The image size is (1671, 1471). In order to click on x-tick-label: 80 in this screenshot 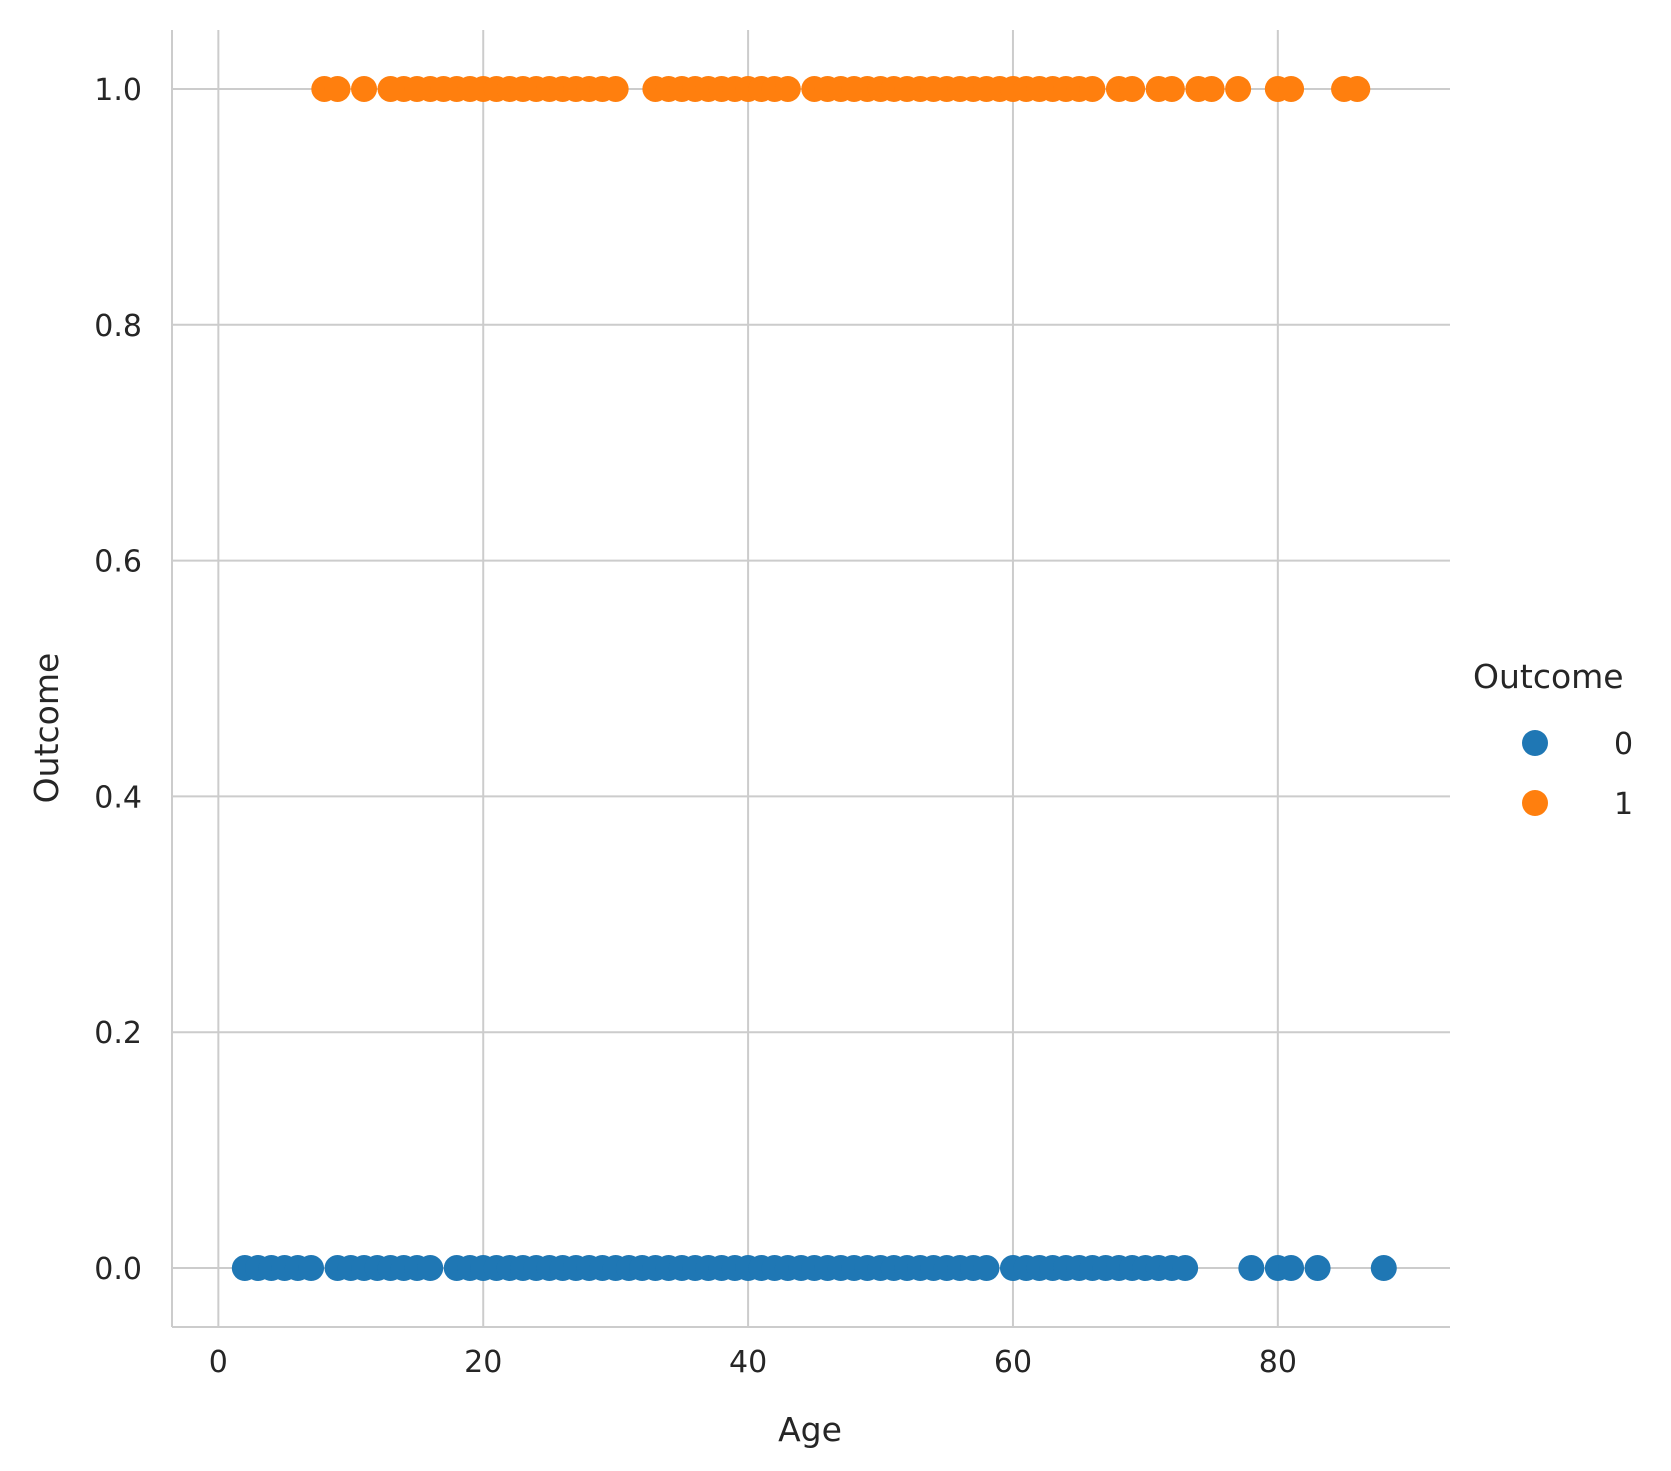, I will do `click(1278, 1362)`.